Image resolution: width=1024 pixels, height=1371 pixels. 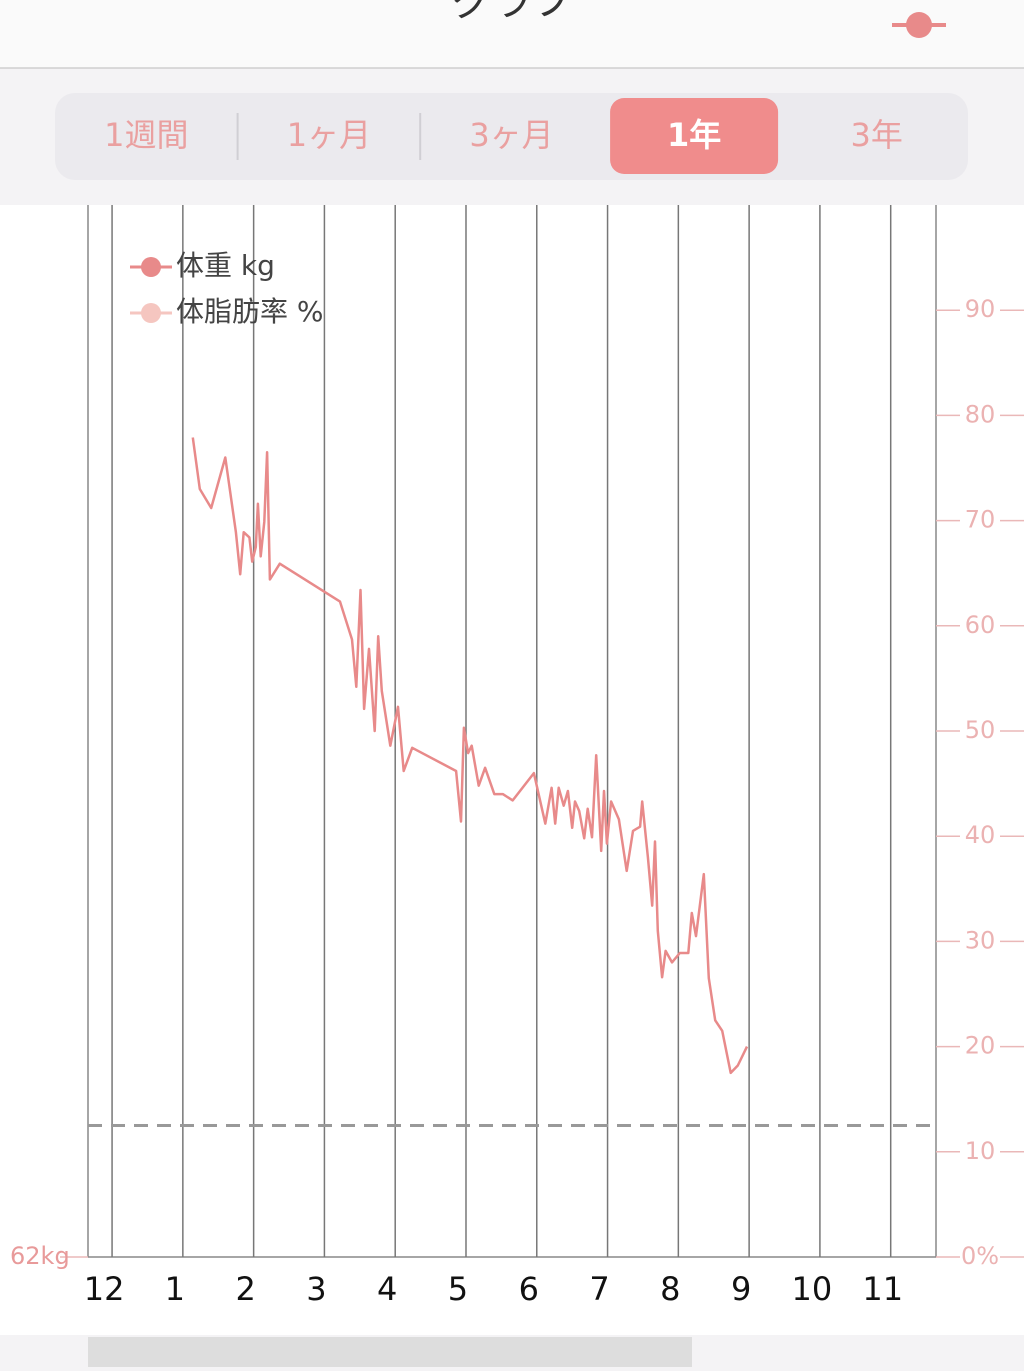 What do you see at coordinates (40, 1256) in the screenshot?
I see `left-axis-label: 62kg` at bounding box center [40, 1256].